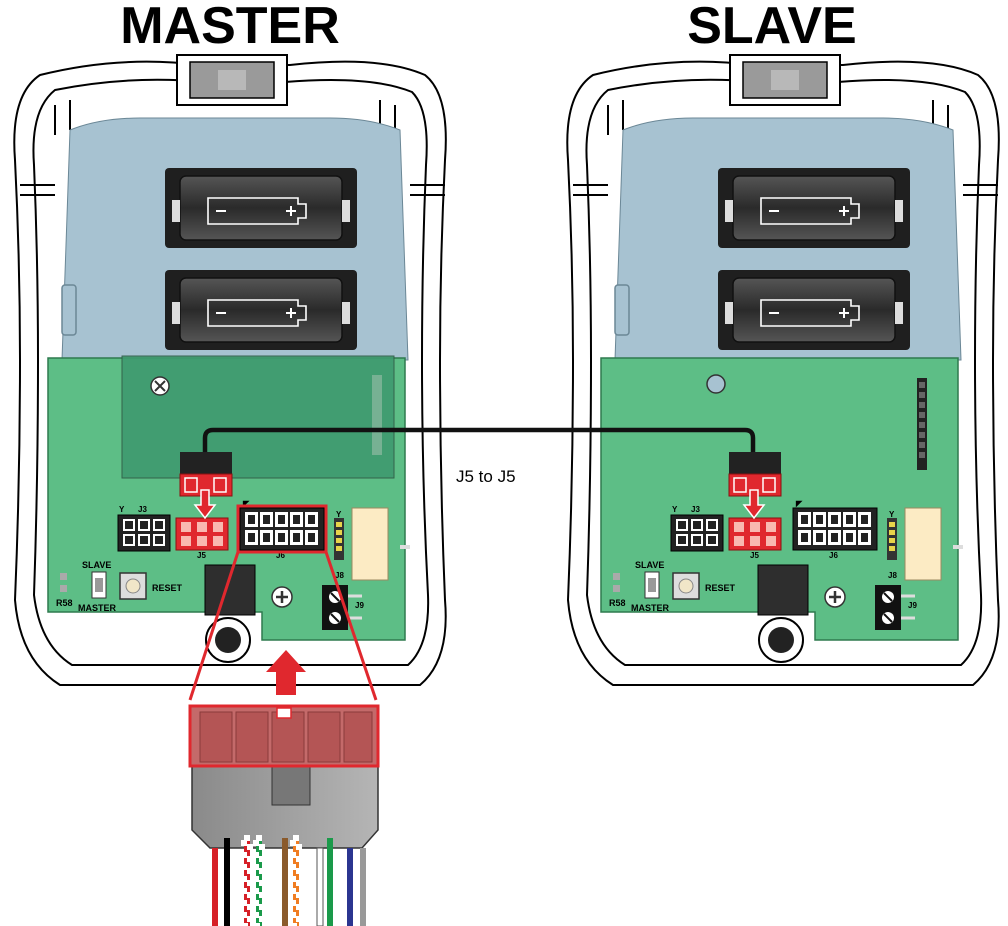 The image size is (1008, 926). Describe the element at coordinates (650, 608) in the screenshot. I see `slave-master-switch-label: MASTER` at that location.